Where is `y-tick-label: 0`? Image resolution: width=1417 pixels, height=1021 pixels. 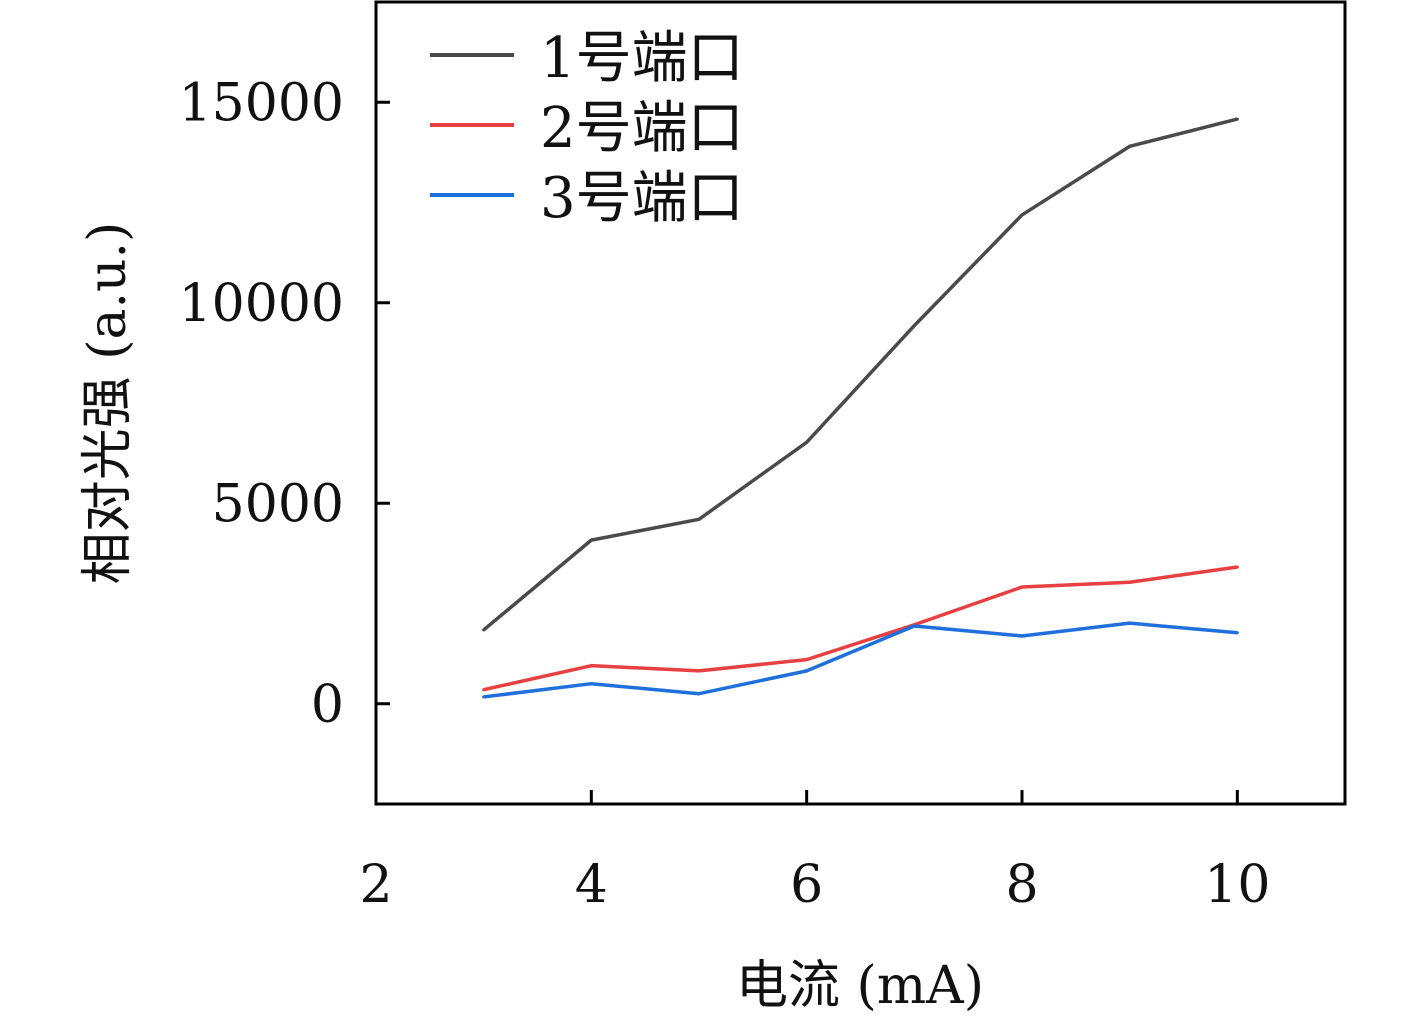 y-tick-label: 0 is located at coordinates (327, 705).